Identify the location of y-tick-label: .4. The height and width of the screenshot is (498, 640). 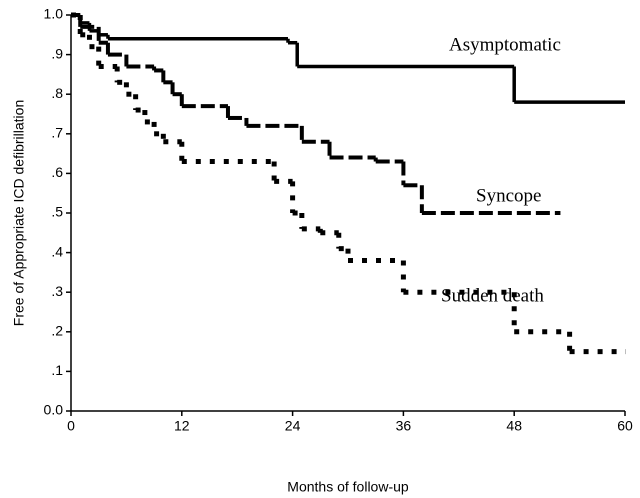
(57, 251).